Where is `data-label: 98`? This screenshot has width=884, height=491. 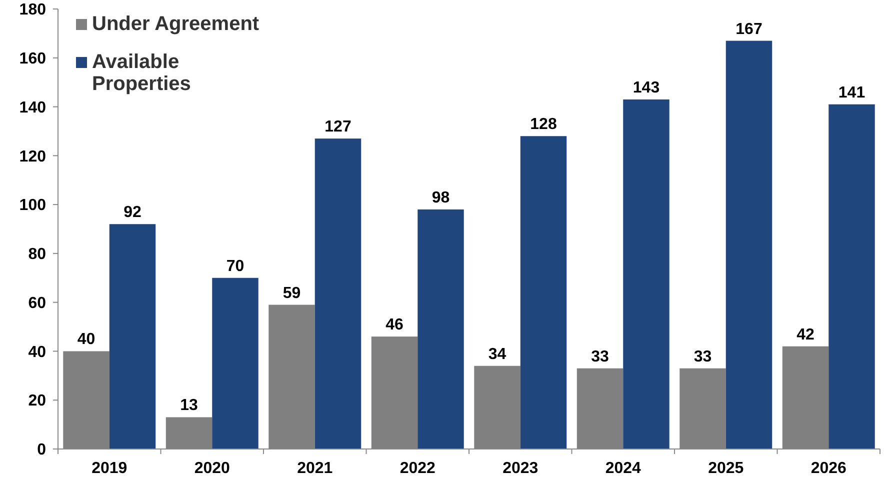
data-label: 98 is located at coordinates (441, 197).